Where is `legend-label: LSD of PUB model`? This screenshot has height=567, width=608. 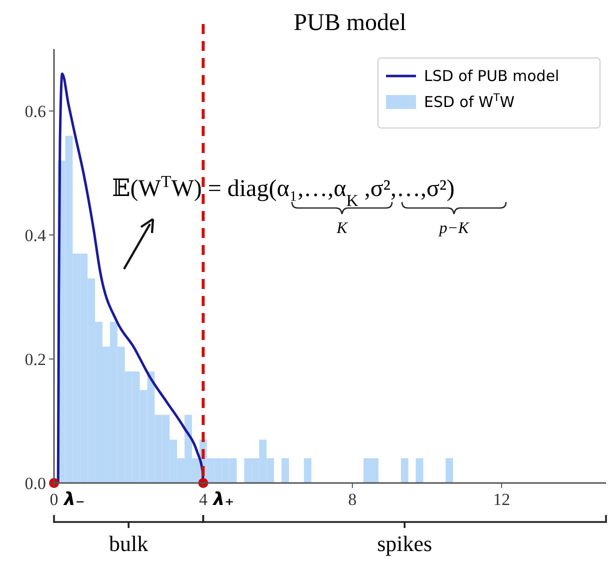
legend-label: LSD of PUB model is located at coordinates (492, 76).